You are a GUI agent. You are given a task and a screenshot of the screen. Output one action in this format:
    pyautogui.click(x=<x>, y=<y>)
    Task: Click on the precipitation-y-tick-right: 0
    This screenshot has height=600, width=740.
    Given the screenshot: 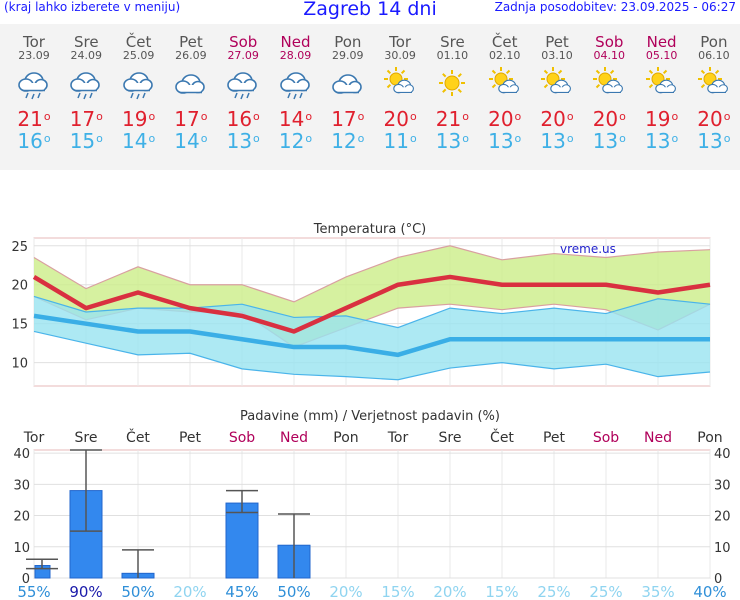 What is the action you would take?
    pyautogui.click(x=718, y=579)
    